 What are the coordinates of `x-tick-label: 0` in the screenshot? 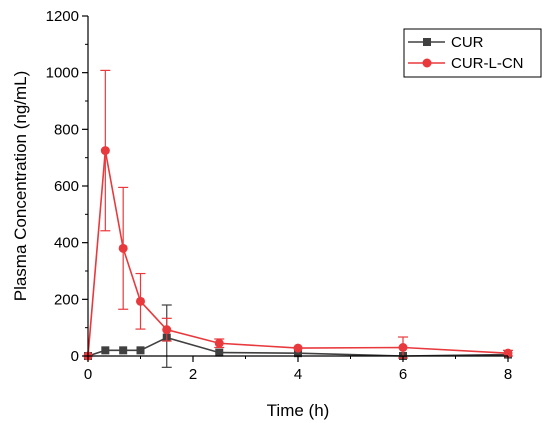 It's located at (88, 374).